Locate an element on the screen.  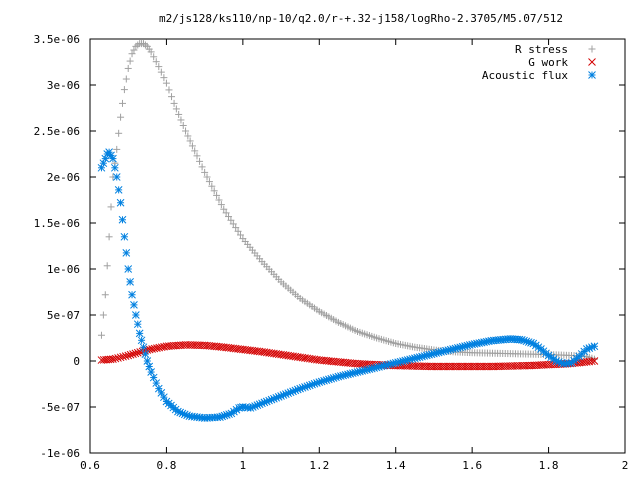
x-tick-label: 1.2 is located at coordinates (319, 465).